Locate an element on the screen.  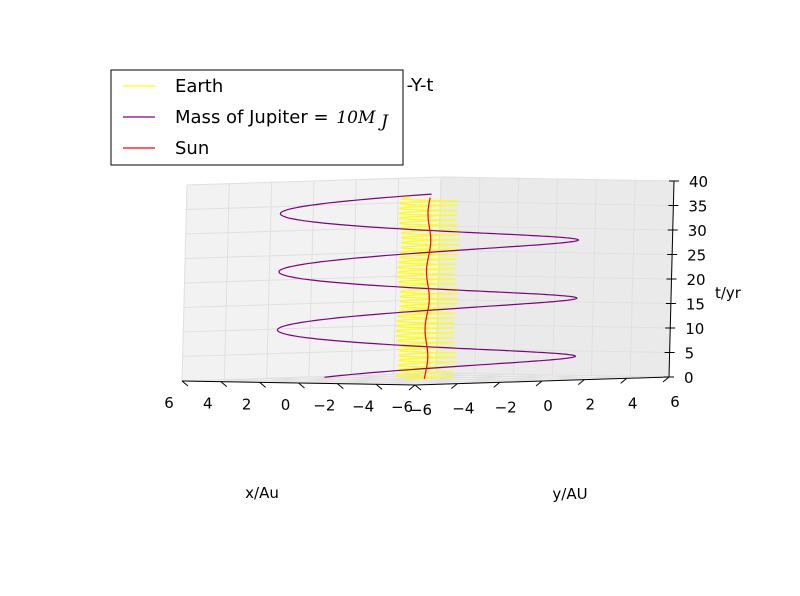
legend-label-sun: Sun is located at coordinates (192, 148).